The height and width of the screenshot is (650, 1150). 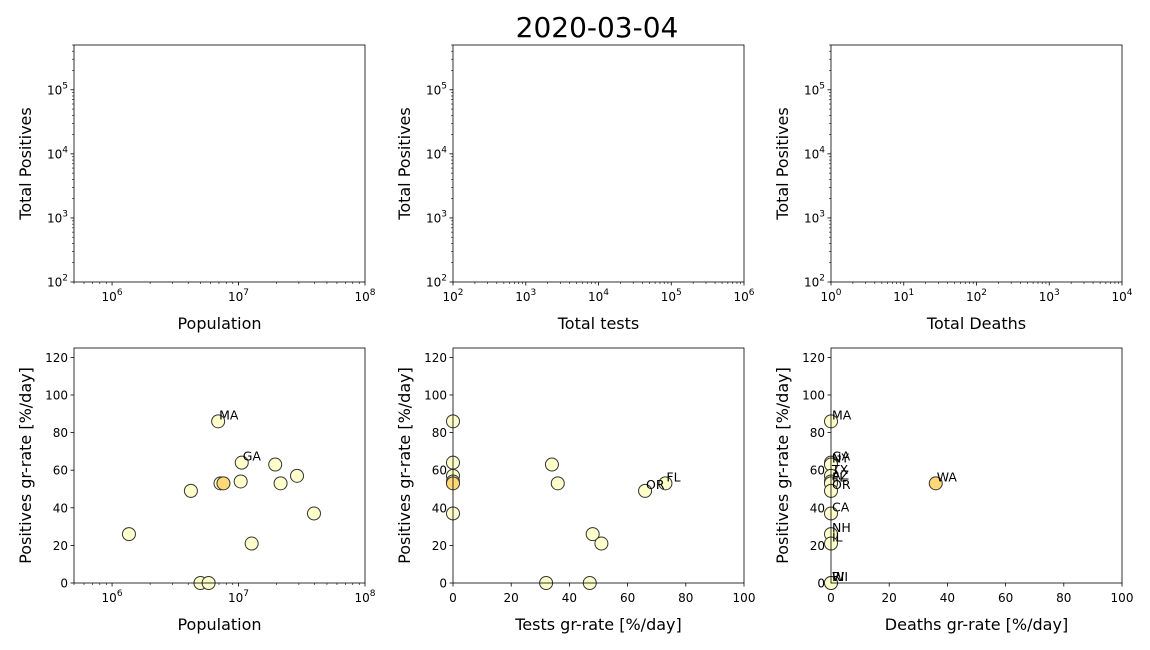 I want to click on y-tick-label: 103, so click(x=814, y=217).